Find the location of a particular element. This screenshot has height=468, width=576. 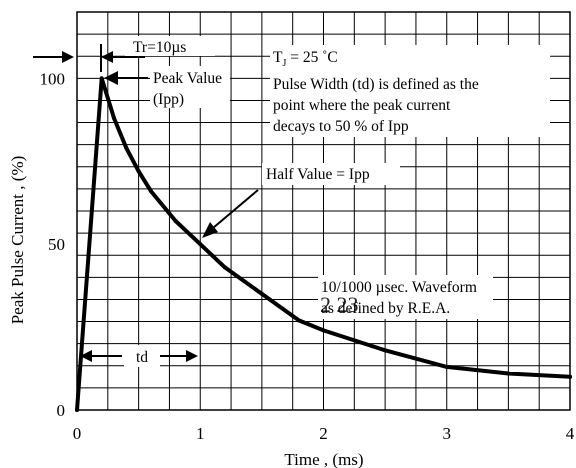

tj-label: TJ = 25 ˚C is located at coordinates (305, 59).